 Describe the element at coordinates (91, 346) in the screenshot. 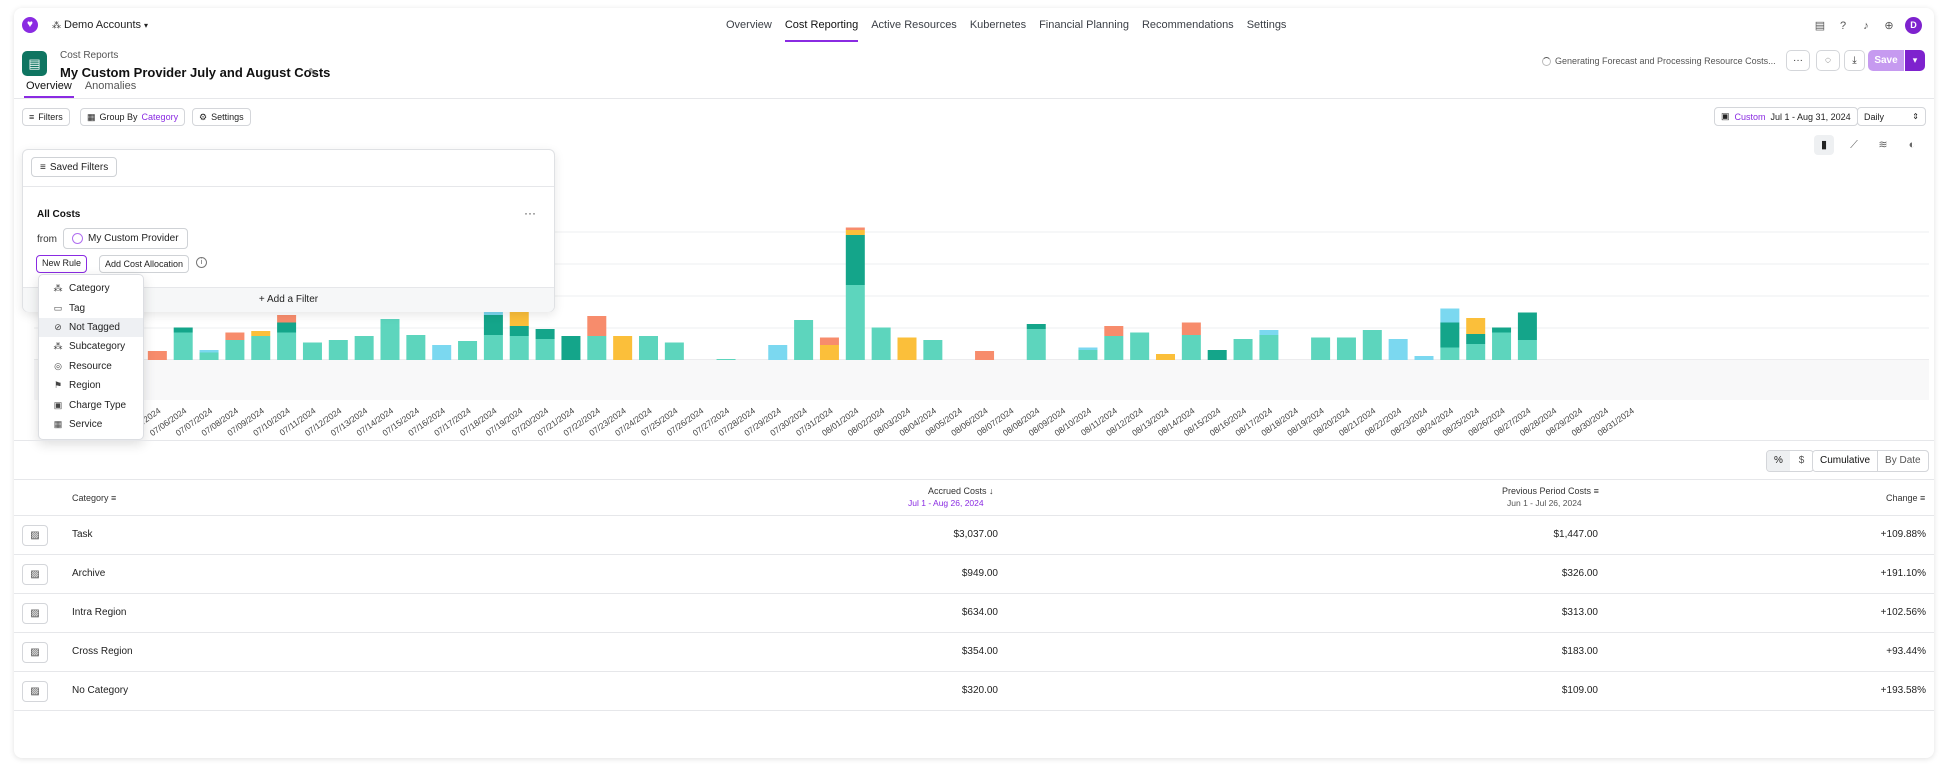

I see `menu-item-subcategory: ⁂ Subcategory` at that location.